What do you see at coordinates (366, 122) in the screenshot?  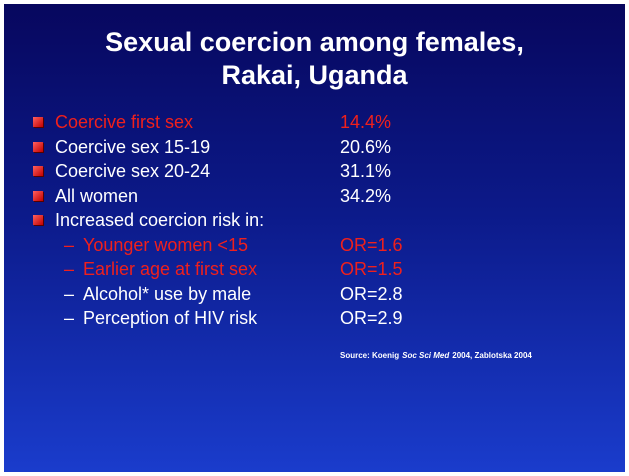 I see `item-value: 14.4%` at bounding box center [366, 122].